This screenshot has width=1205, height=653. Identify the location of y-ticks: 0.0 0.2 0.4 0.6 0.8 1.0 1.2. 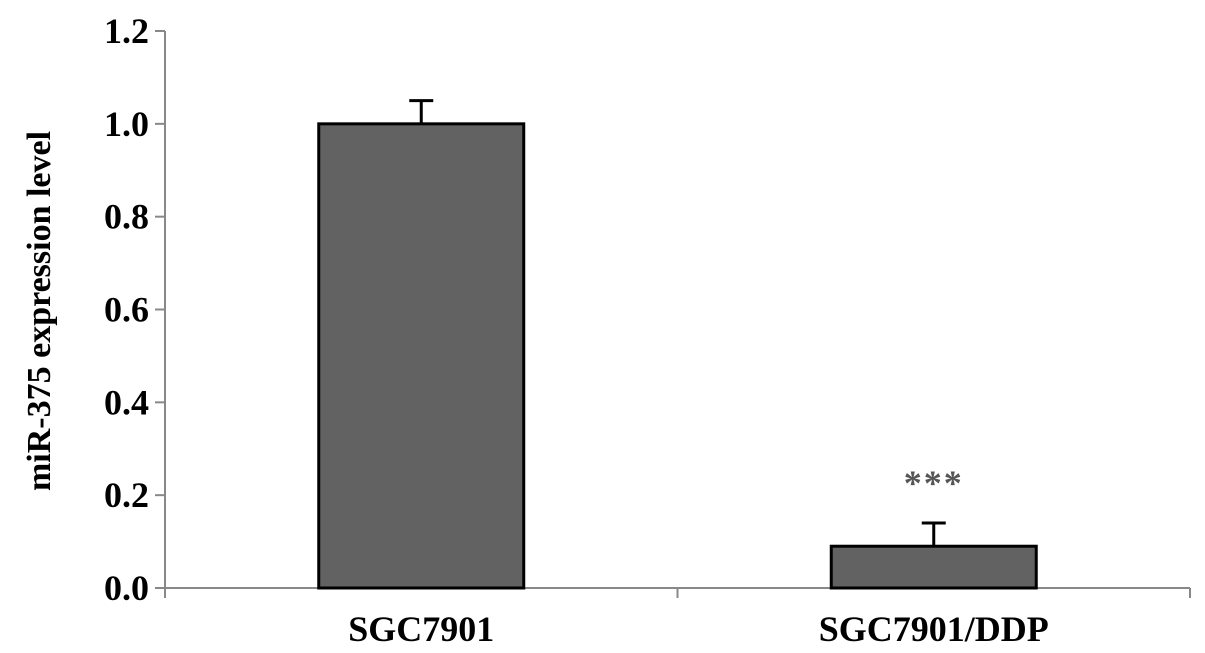
(134, 309).